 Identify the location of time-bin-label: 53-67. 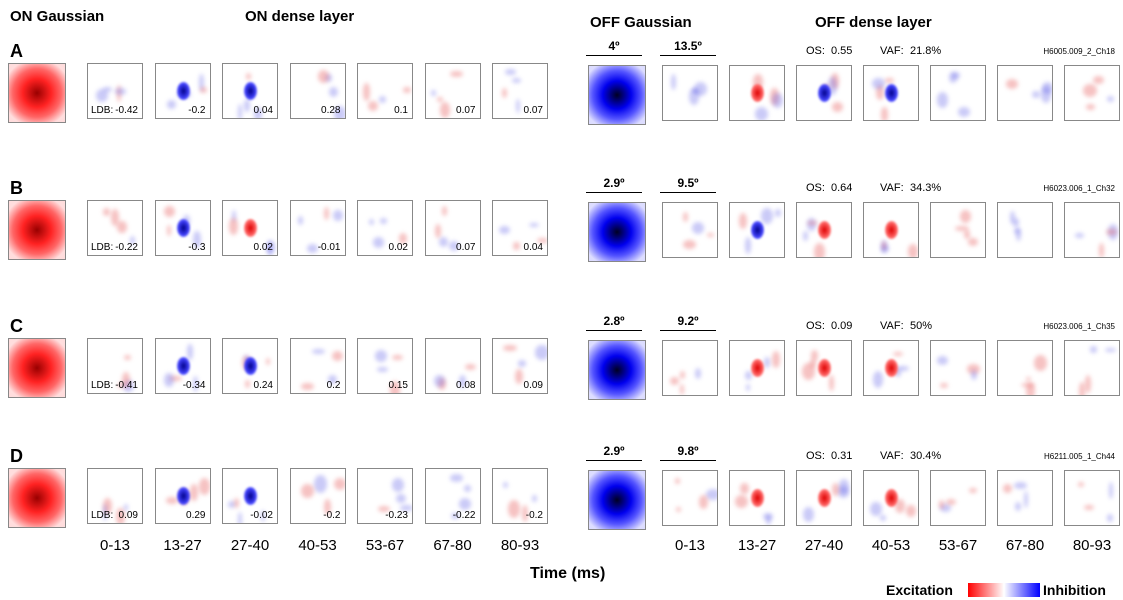
(958, 545).